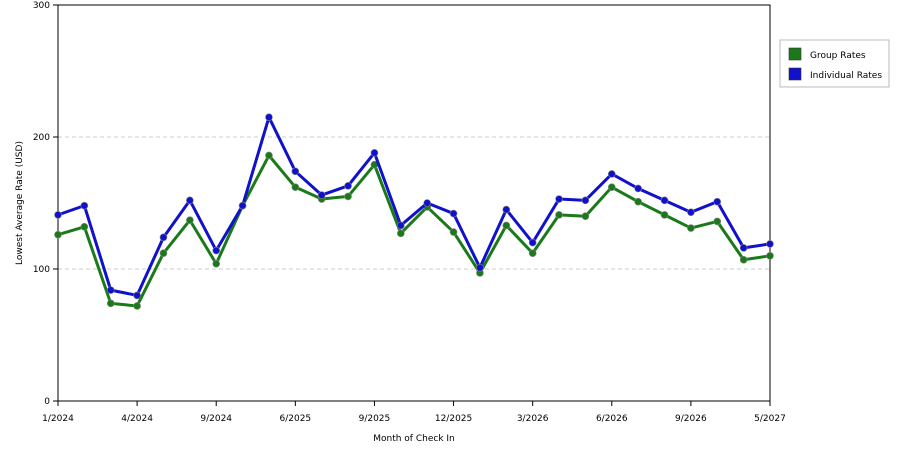 The height and width of the screenshot is (450, 900). I want to click on x-tick-label: 9/2025, so click(375, 419).